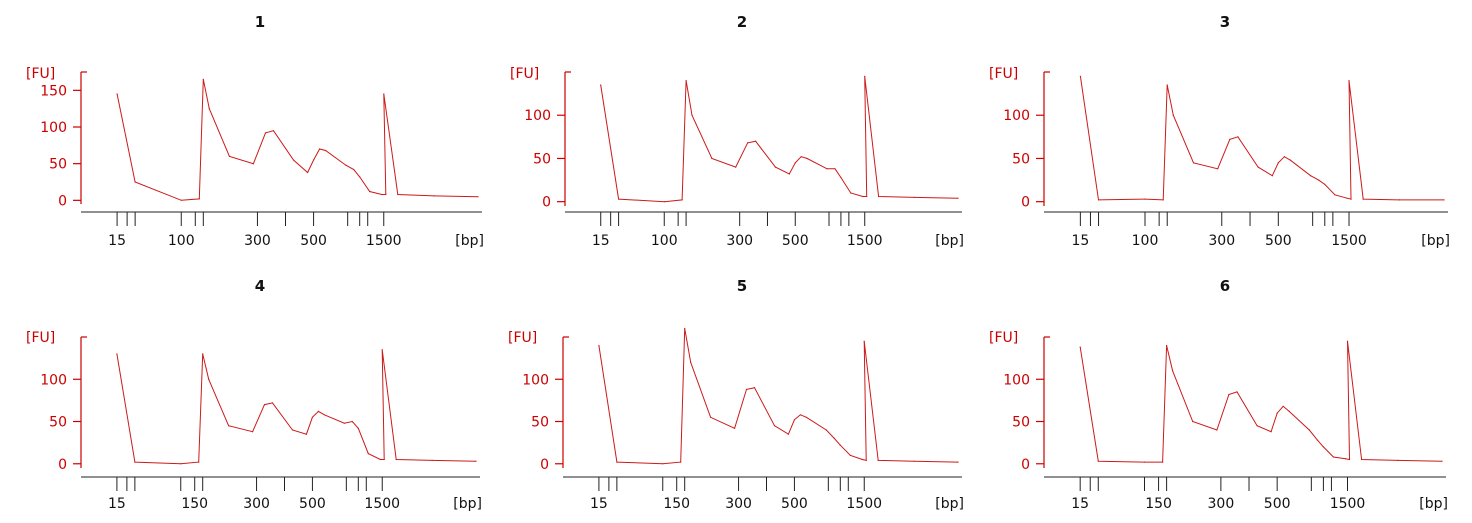  I want to click on x-tick-label: 150, so click(676, 504).